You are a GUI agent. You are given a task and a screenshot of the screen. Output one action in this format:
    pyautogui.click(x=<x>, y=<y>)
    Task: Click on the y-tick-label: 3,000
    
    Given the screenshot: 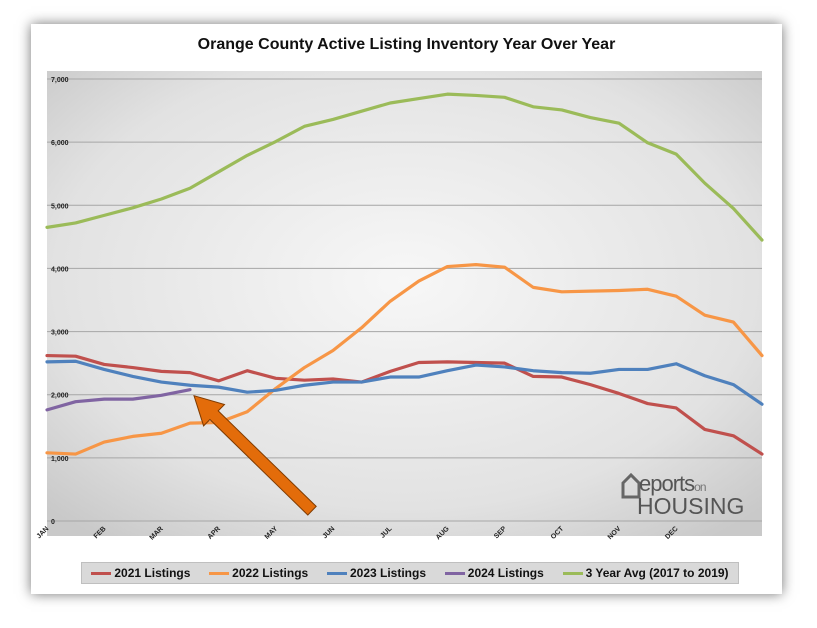 What is the action you would take?
    pyautogui.click(x=60, y=333)
    